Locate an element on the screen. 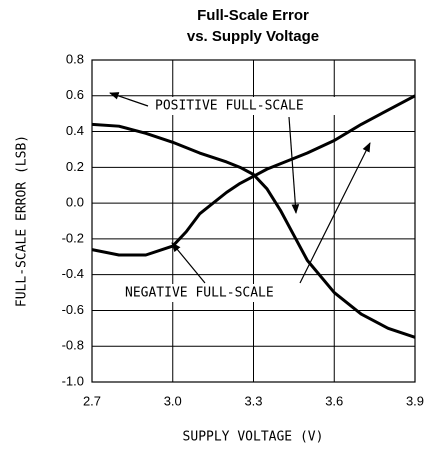 The image size is (432, 451). y-tick-label: 0.2 is located at coordinates (75, 166).